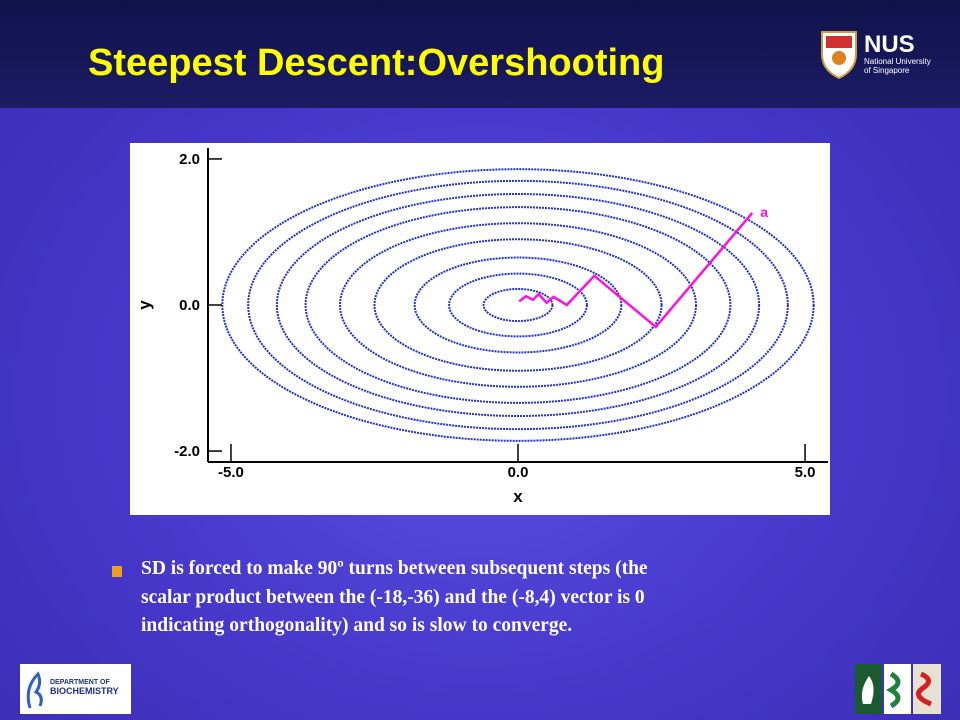 Image resolution: width=960 pixels, height=720 pixels. Describe the element at coordinates (805, 472) in the screenshot. I see `x-tick-label: 5.0` at that location.